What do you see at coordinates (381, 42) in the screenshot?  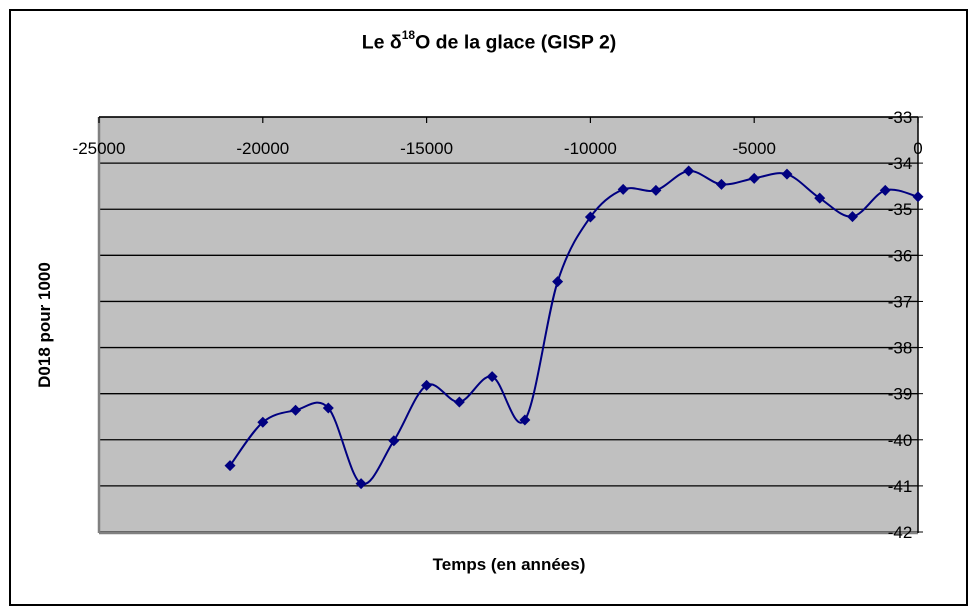 I see `title-prefix: Le δ` at bounding box center [381, 42].